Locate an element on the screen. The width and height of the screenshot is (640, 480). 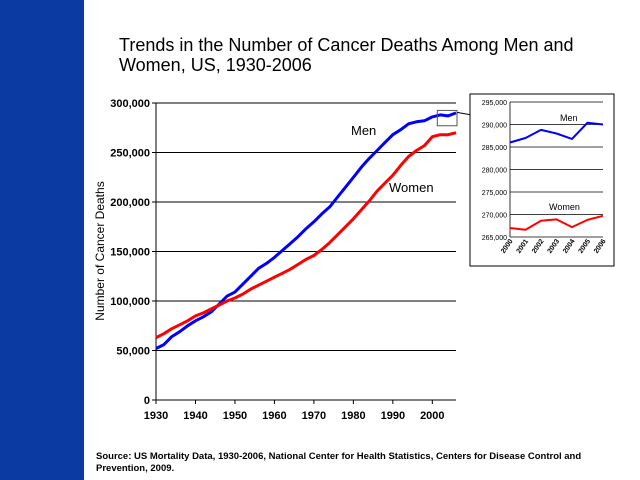
y-tick-label: 0 is located at coordinates (147, 401).